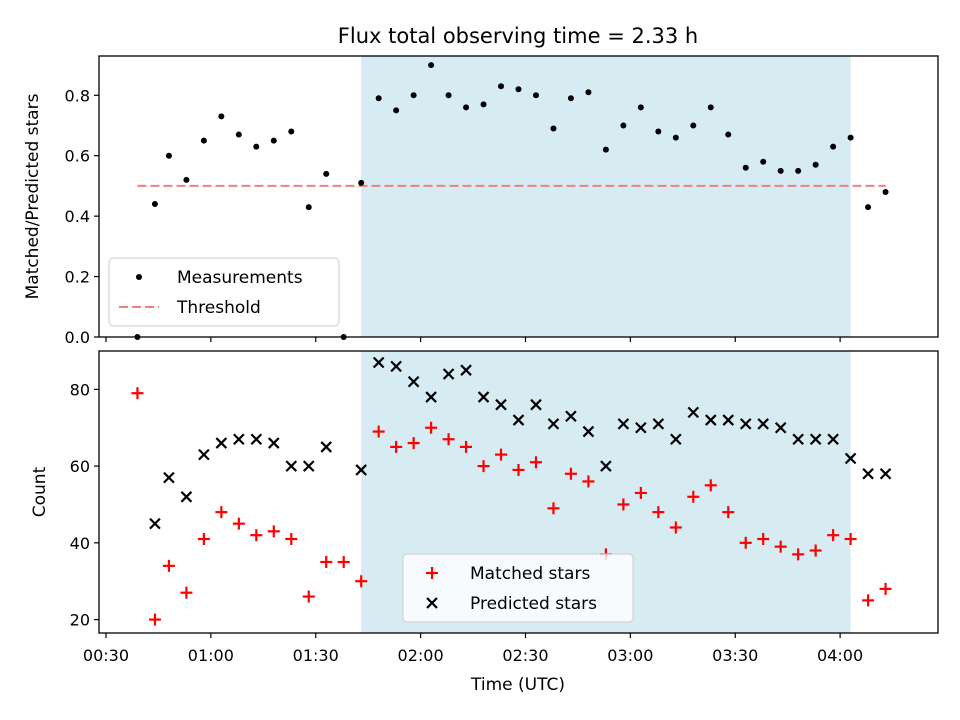  I want to click on top-ytick-label: 0.0, so click(77, 337).